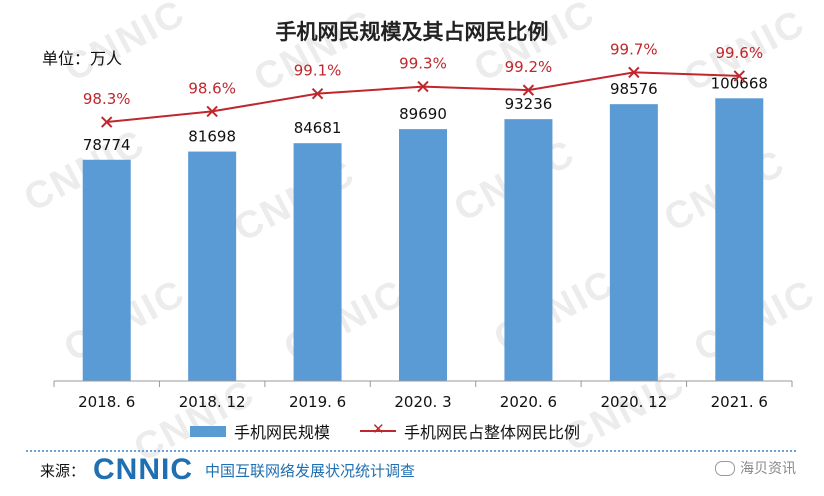  I want to click on legend: 手机网民规模 ✕ 手机网民占整体网民比例, so click(400, 431).